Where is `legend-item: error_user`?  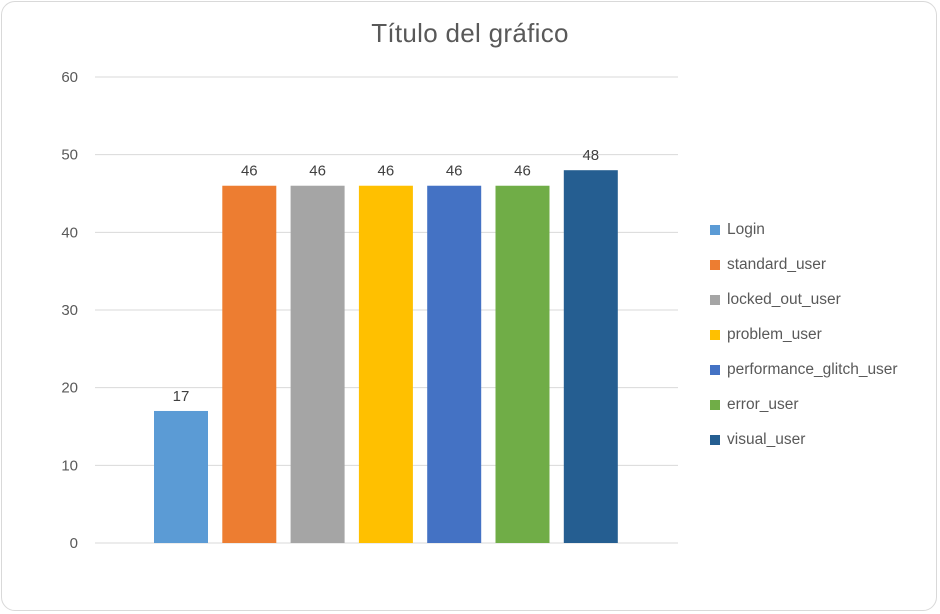 legend-item: error_user is located at coordinates (822, 404).